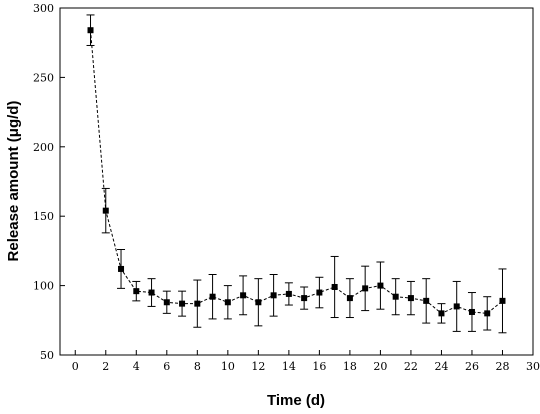  Describe the element at coordinates (43, 77) in the screenshot. I see `y-tick-label: 250` at that location.